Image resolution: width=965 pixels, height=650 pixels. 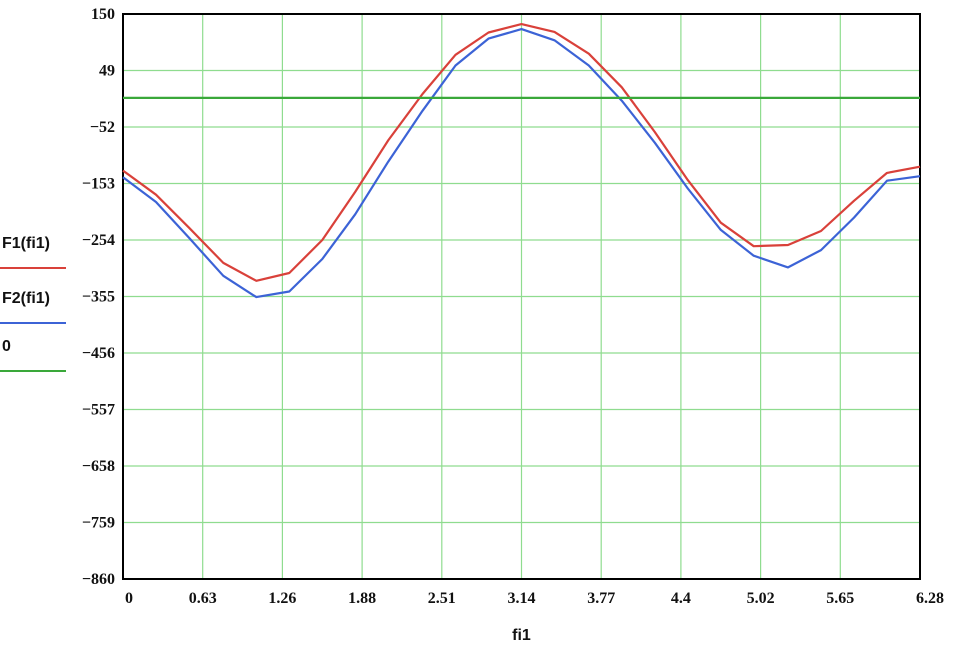 I want to click on y-tick-label: −254, so click(x=98, y=240).